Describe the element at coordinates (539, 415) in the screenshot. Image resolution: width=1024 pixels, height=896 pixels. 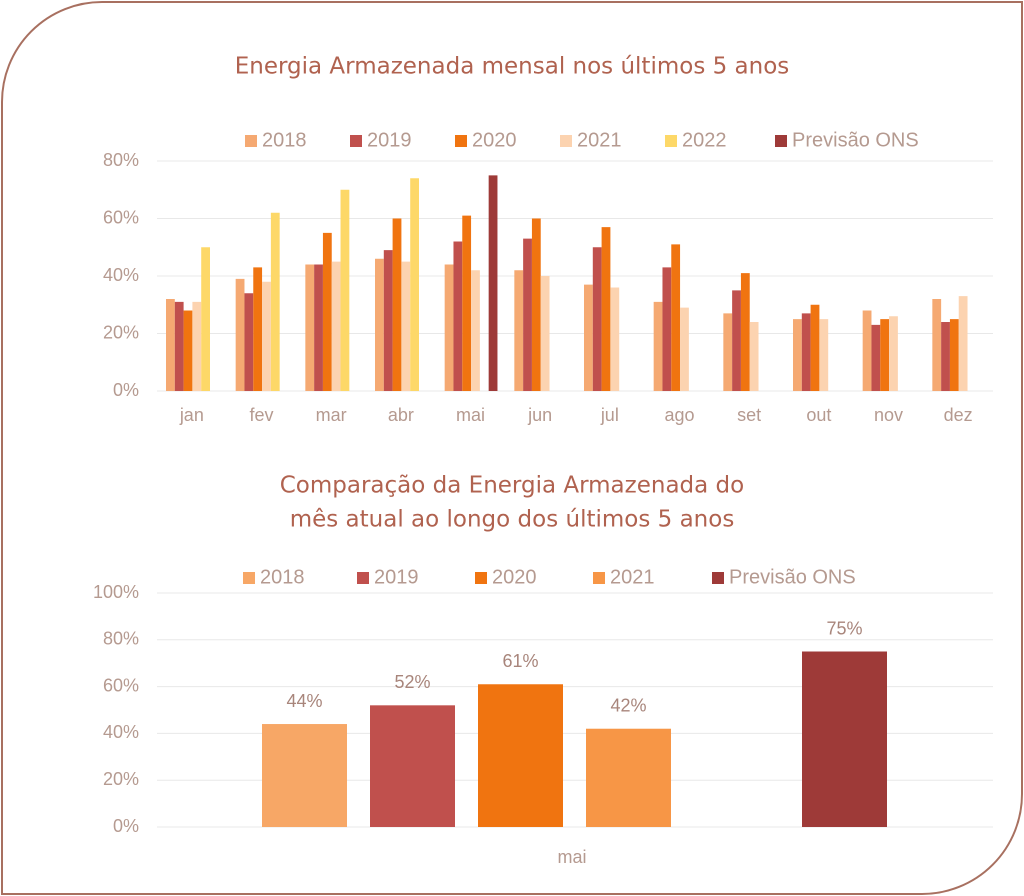
I see `x-tick-label: jun` at that location.